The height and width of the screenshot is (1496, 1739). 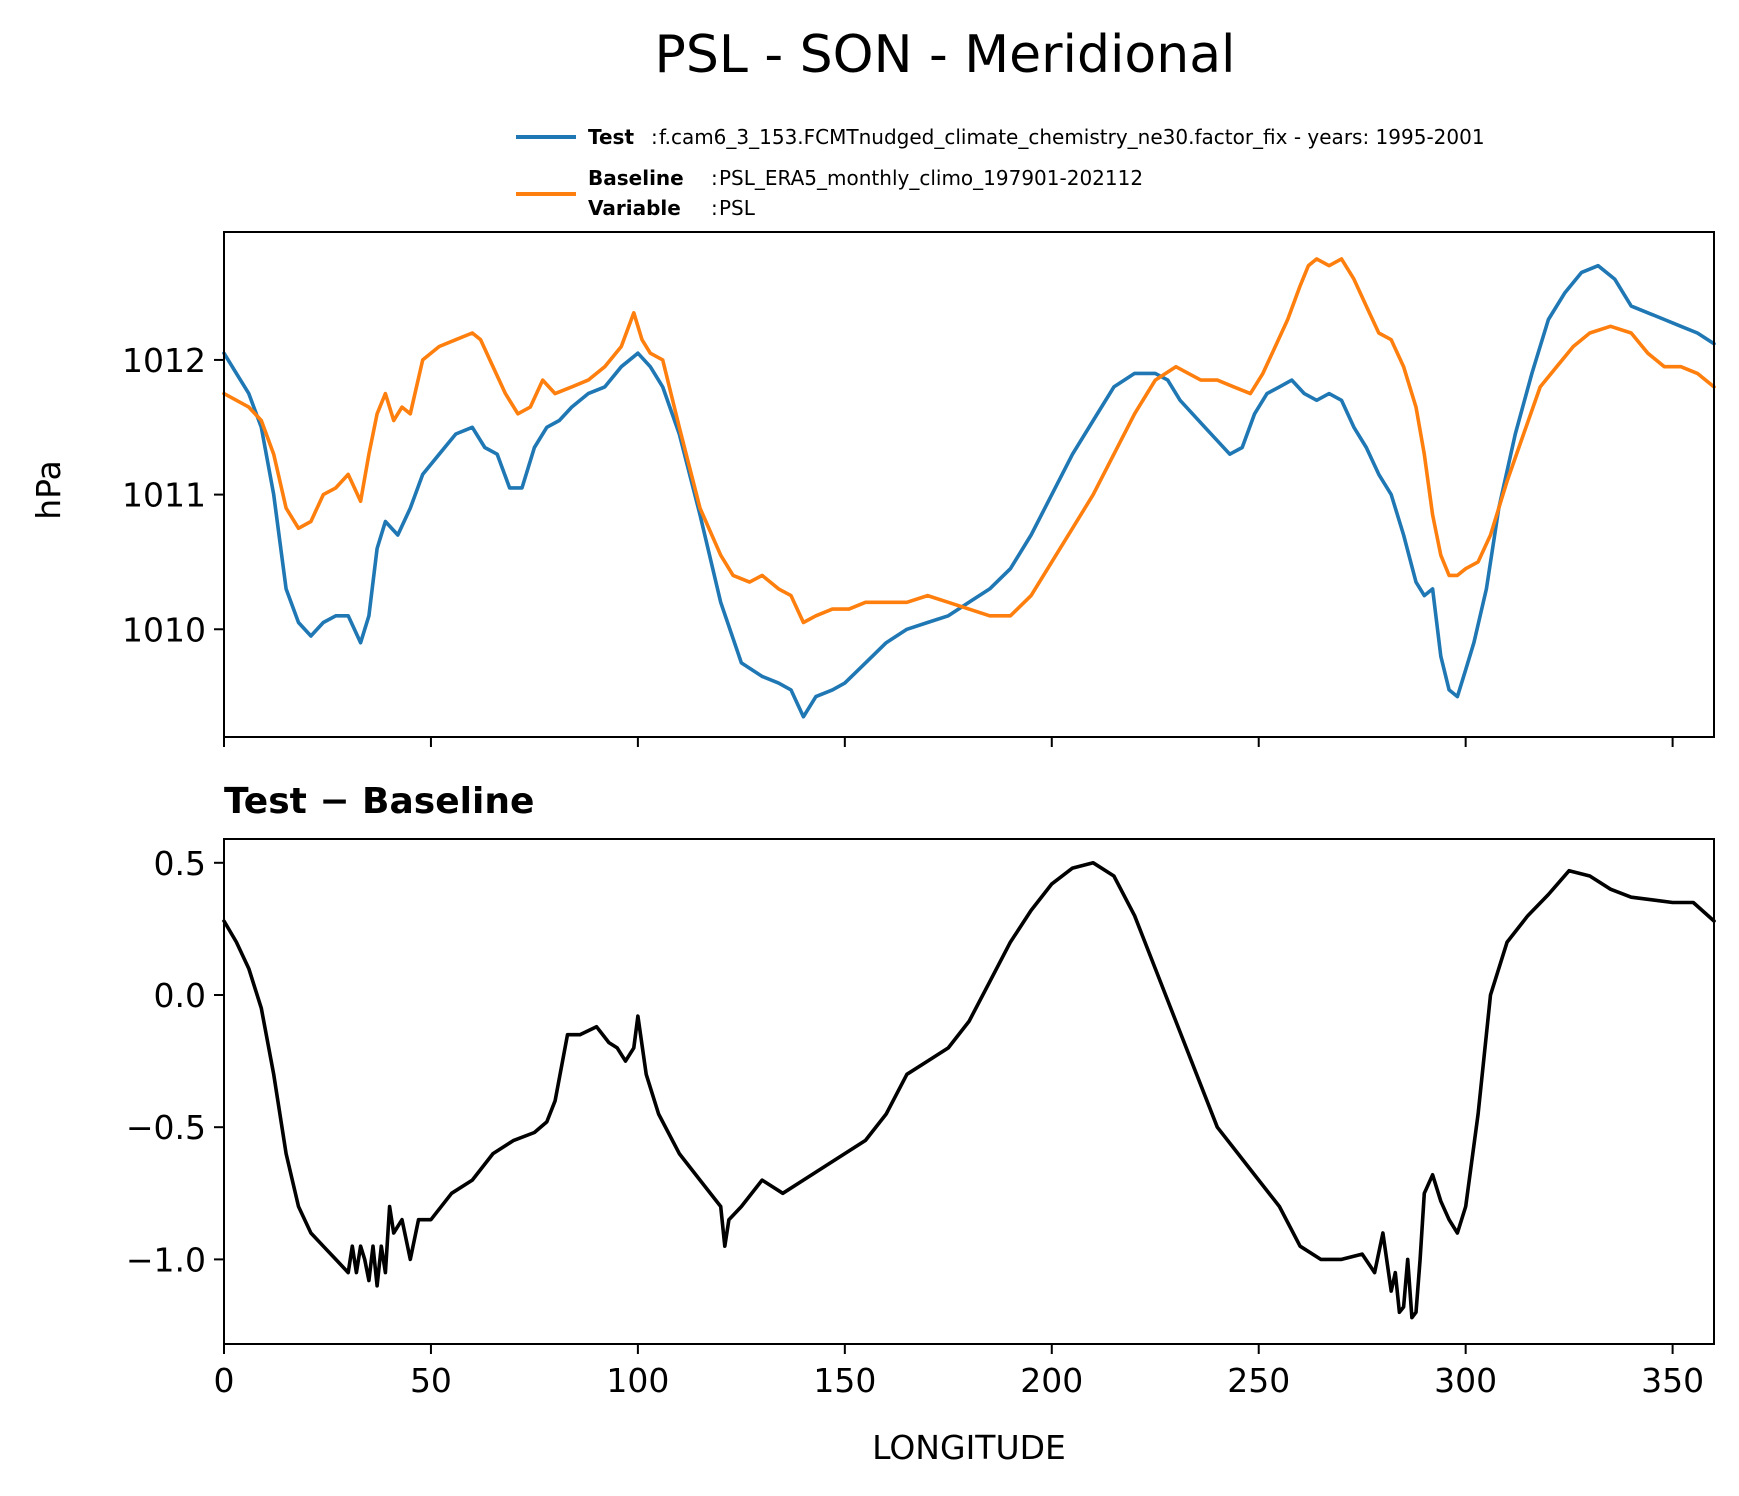 I want to click on bottom-xtick-label: 50, so click(x=431, y=1380).